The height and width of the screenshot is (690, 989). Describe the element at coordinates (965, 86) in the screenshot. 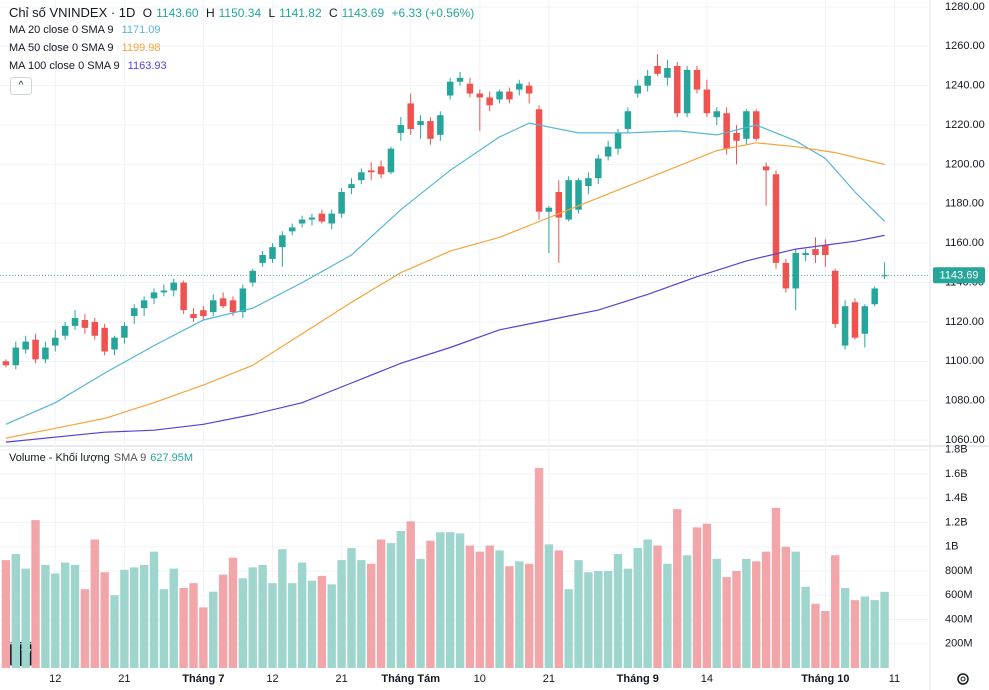

I see `y-tick-label: 1240.00` at that location.